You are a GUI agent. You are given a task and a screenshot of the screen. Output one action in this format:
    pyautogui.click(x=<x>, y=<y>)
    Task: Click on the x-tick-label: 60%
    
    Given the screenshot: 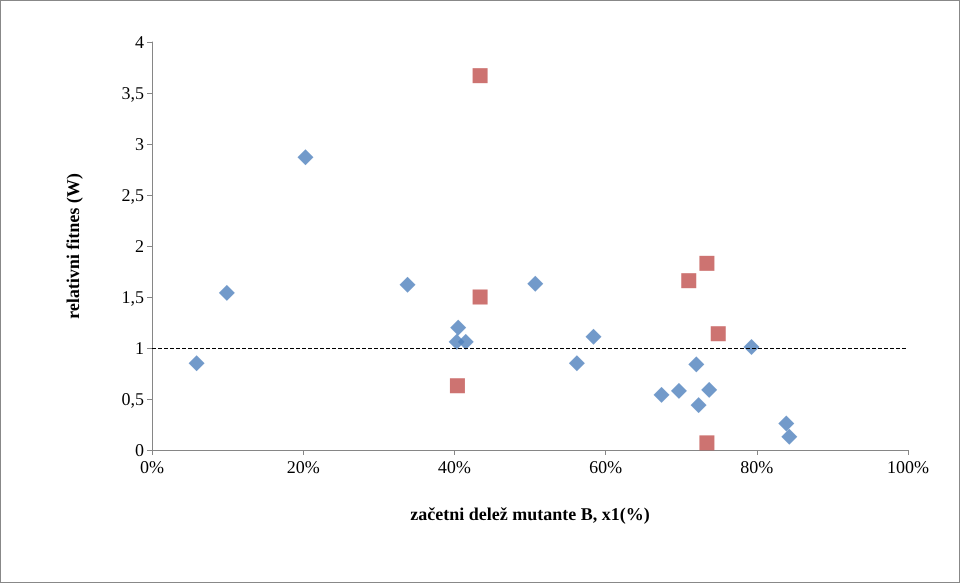 What is the action you would take?
    pyautogui.click(x=605, y=467)
    